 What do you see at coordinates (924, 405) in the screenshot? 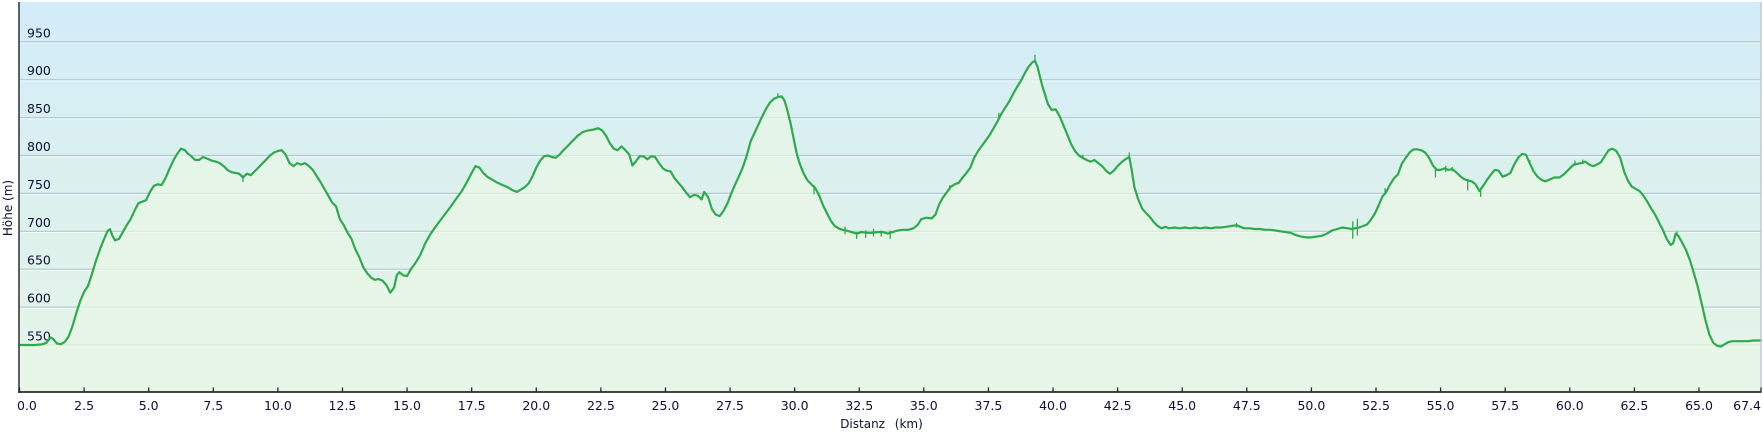
I see `x-tick-label: 35.0` at bounding box center [924, 405].